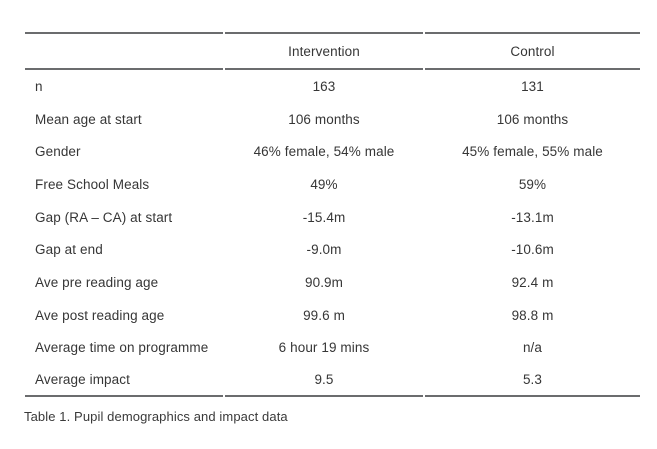  I want to click on table-row: Ave pre reading age 90.9m 92.4 m, so click(332, 282).